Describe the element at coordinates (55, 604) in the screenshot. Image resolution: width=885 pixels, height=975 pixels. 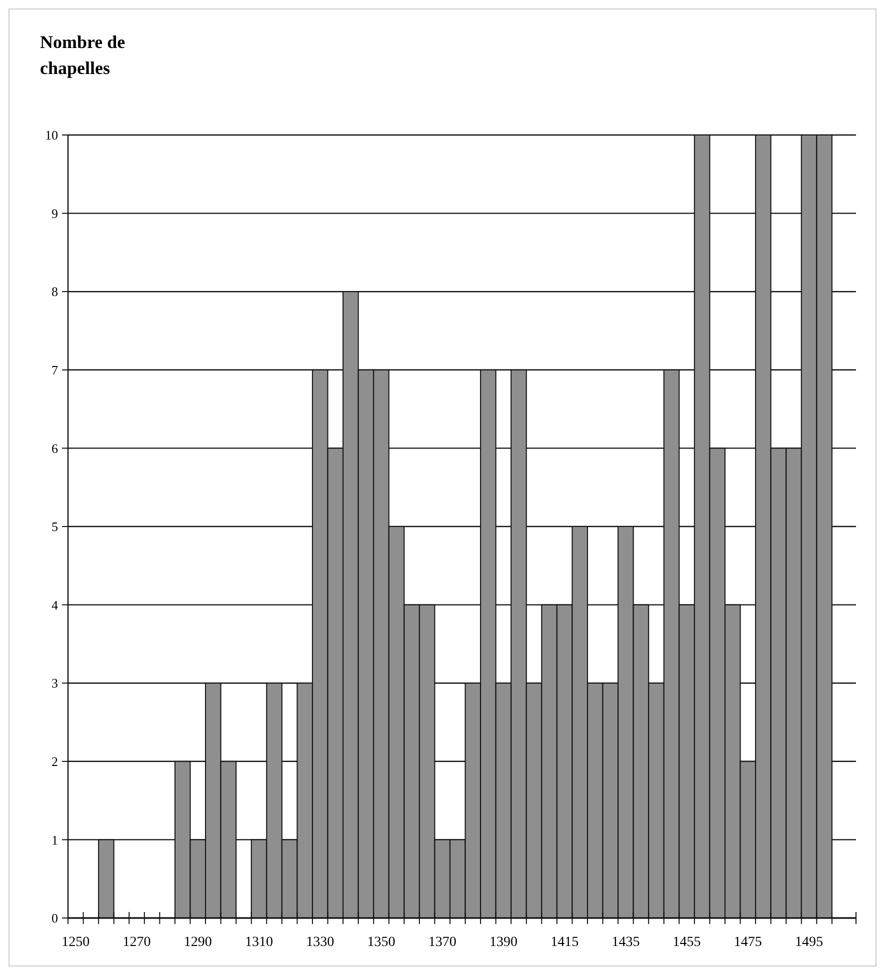
I see `y-tick-label: 4` at that location.